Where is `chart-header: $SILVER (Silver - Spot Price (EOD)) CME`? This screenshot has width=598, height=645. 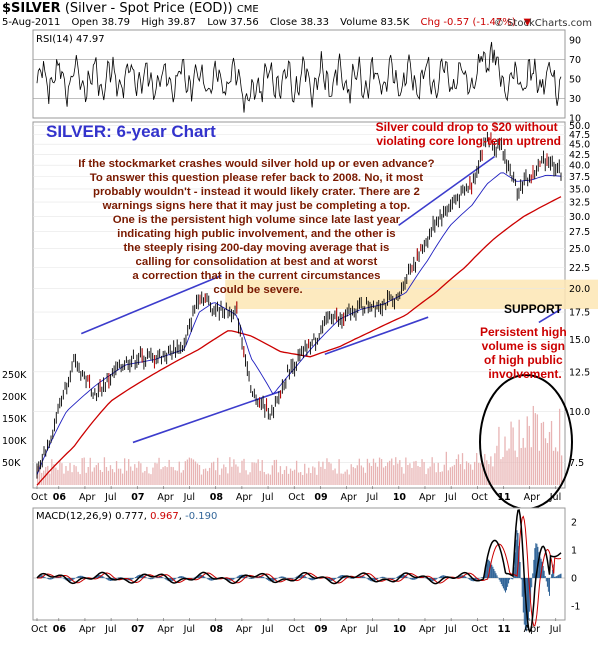 chart-header: $SILVER (Silver - Spot Price (EOD)) CME is located at coordinates (130, 8).